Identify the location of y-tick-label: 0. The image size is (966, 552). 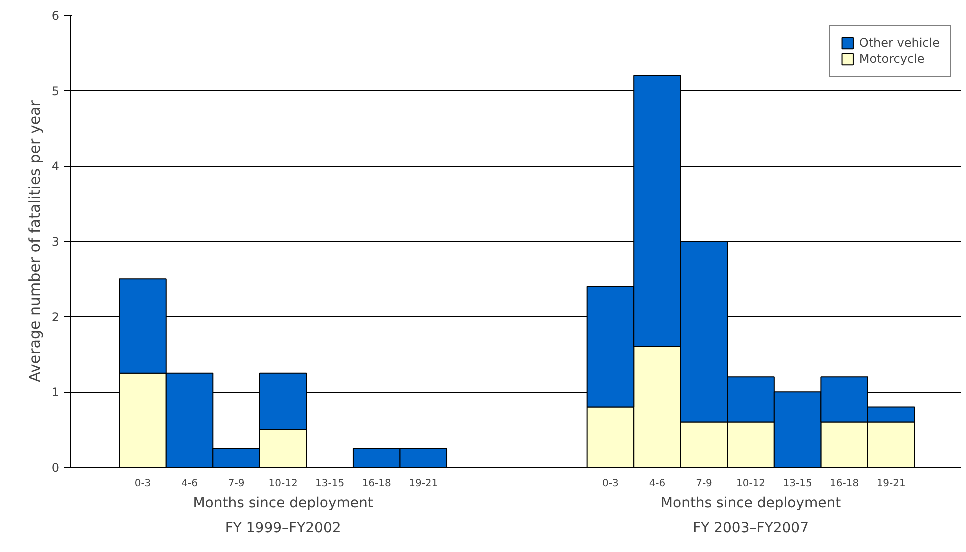
(56, 468).